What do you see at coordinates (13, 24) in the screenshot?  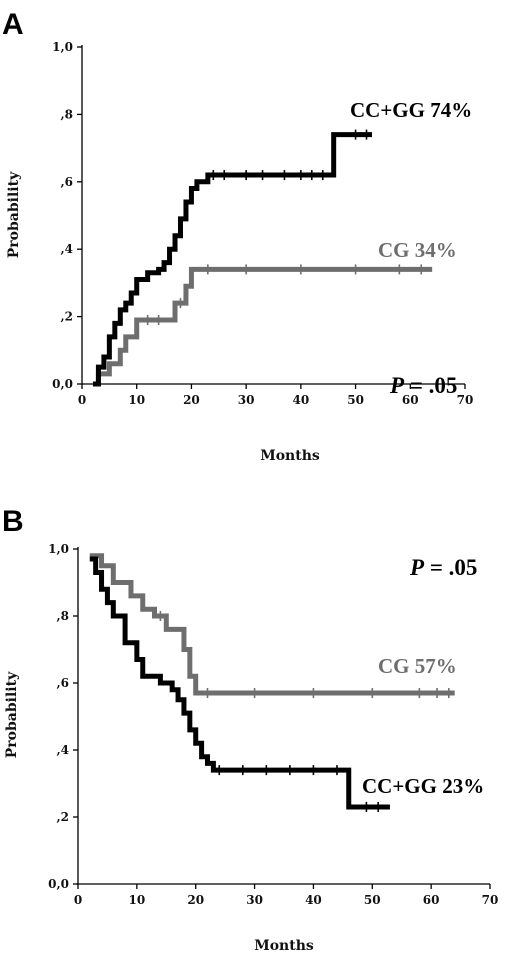 I see `panel-letter-a: A` at bounding box center [13, 24].